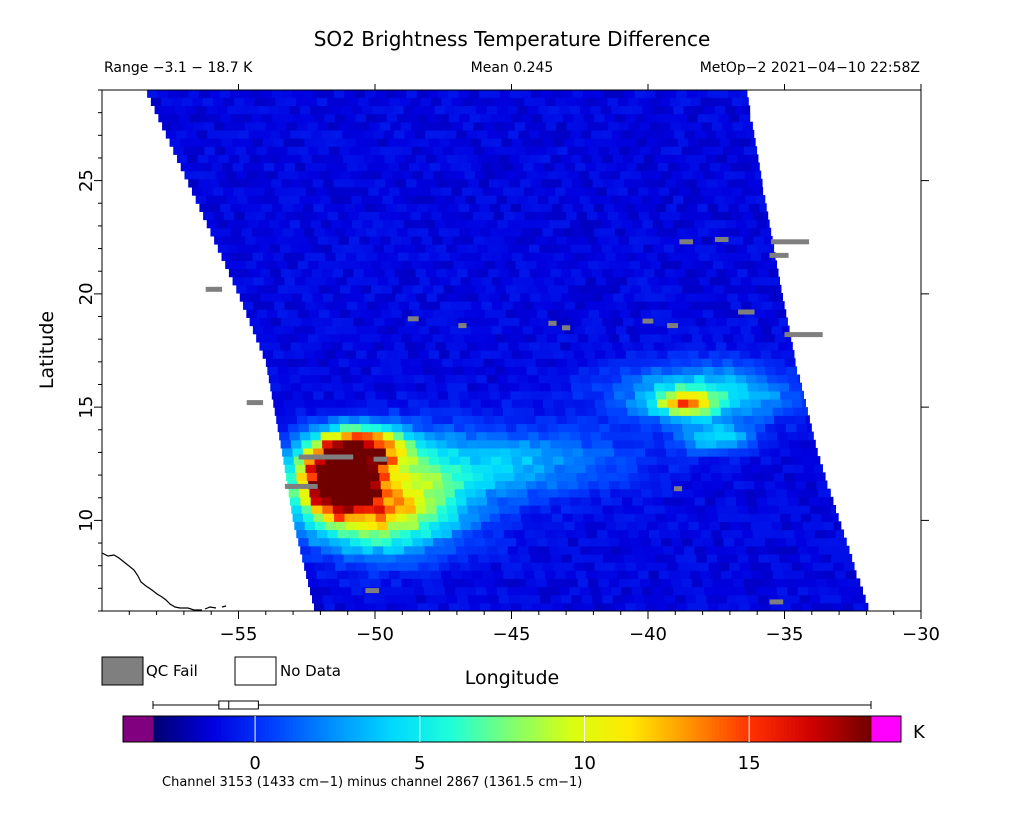 The image size is (1024, 813). I want to click on colorbar-swatch, so click(159, 729).